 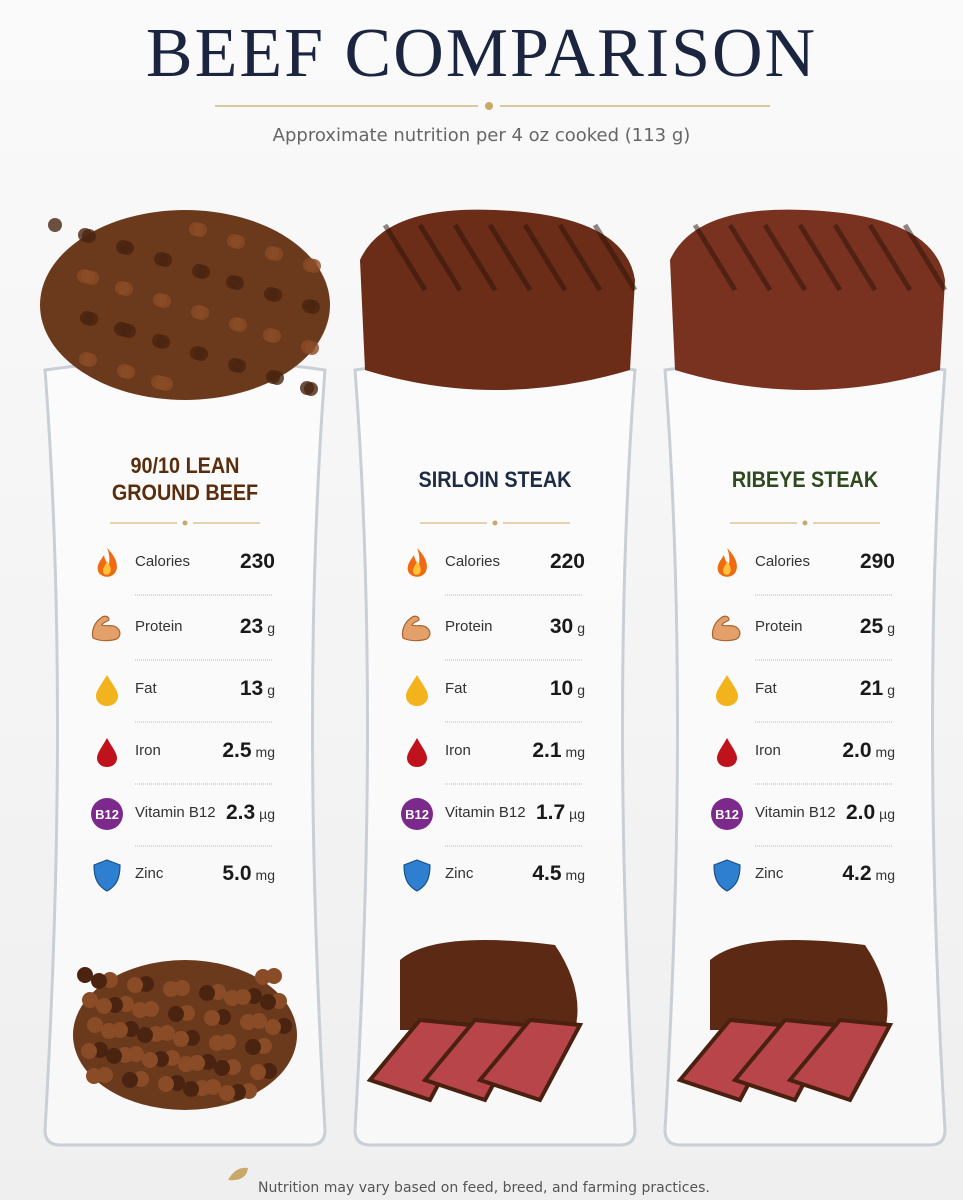 I want to click on title: BEEF COMPARISON, so click(x=481, y=53).